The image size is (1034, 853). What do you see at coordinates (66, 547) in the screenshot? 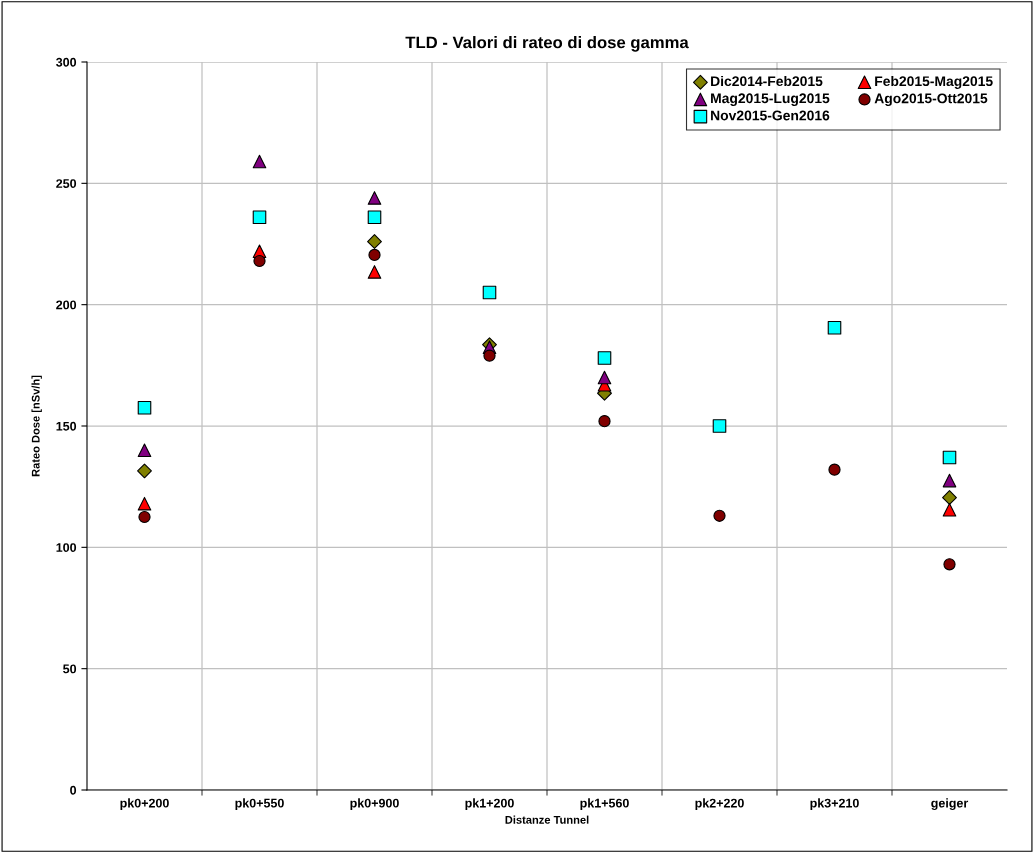
I see `y-tick-label: 100` at bounding box center [66, 547].